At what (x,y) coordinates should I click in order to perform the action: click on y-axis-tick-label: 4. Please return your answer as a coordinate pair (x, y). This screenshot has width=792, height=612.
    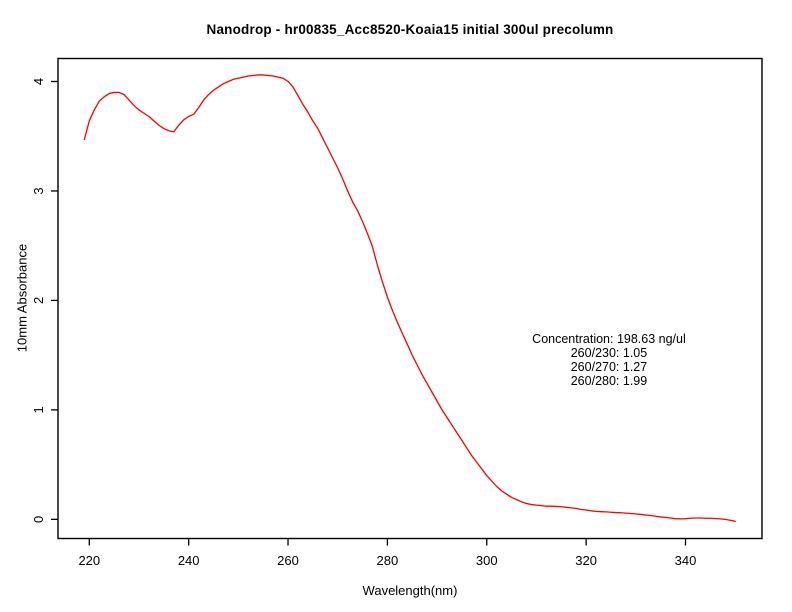
    Looking at the image, I should click on (38, 81).